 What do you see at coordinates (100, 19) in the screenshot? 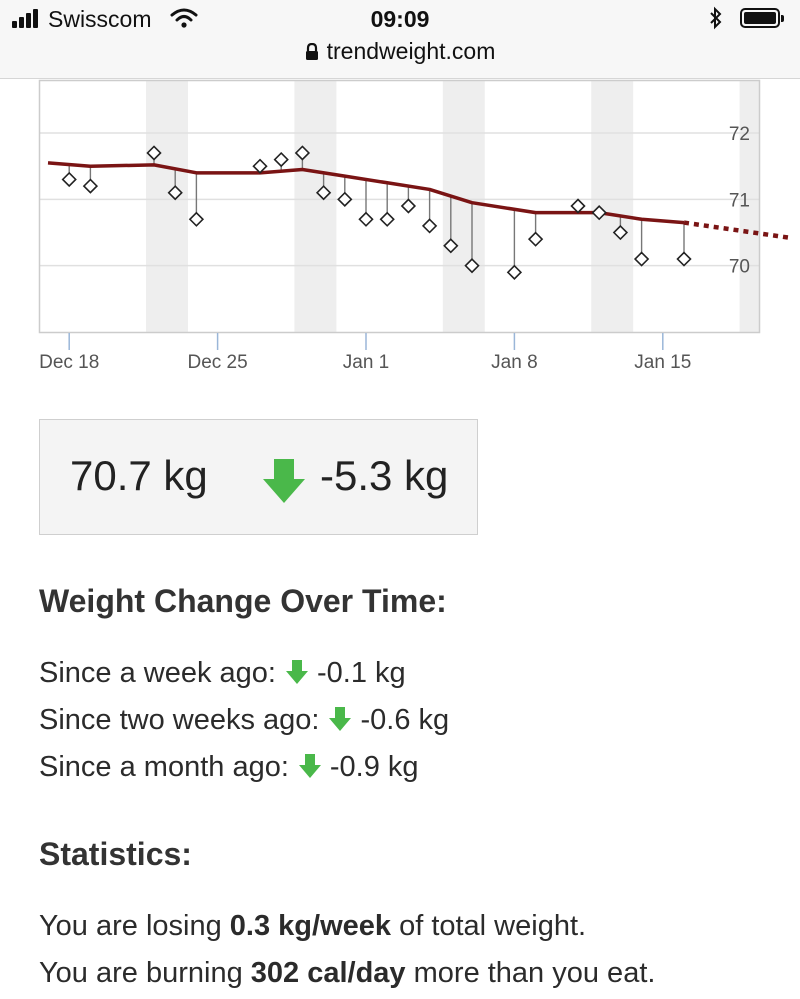
I see `carrier-name: Swisscom` at bounding box center [100, 19].